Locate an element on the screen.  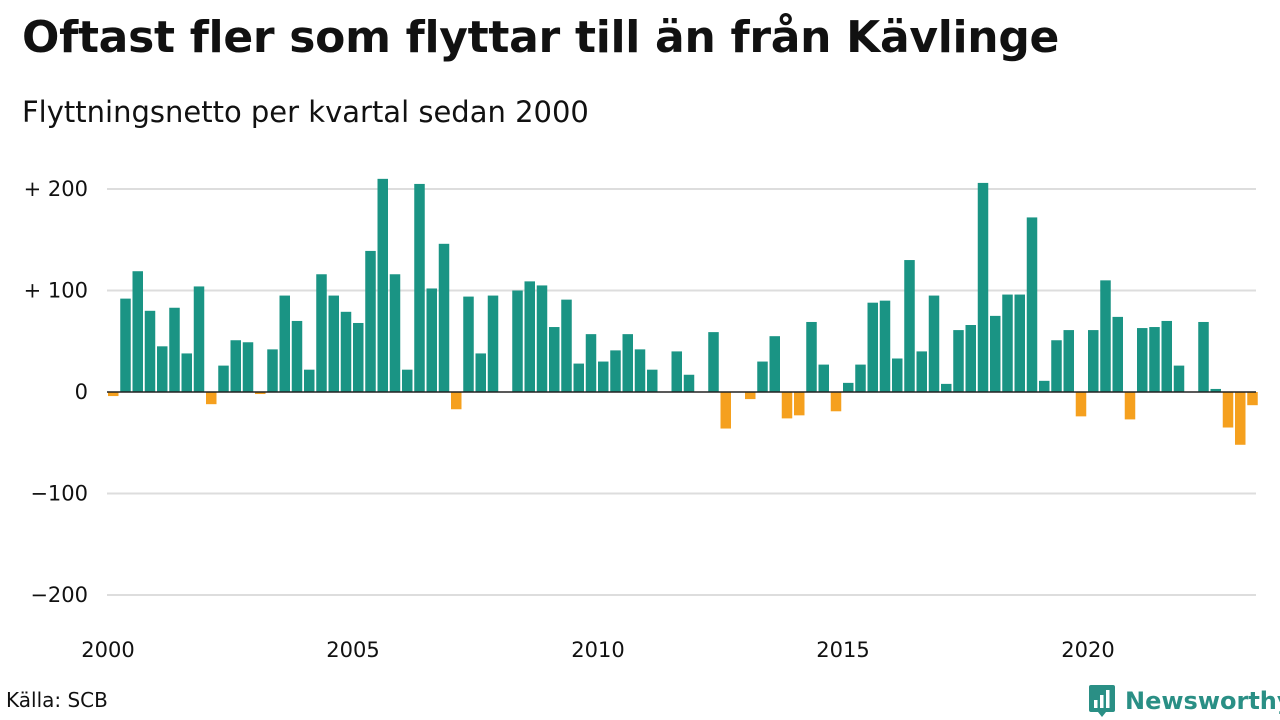
y-tick-label: 0 is located at coordinates (81, 392).